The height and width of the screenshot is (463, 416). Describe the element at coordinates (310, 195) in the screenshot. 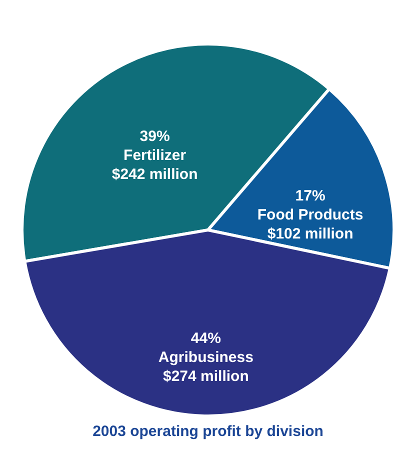

I see `data-label: 17%` at that location.